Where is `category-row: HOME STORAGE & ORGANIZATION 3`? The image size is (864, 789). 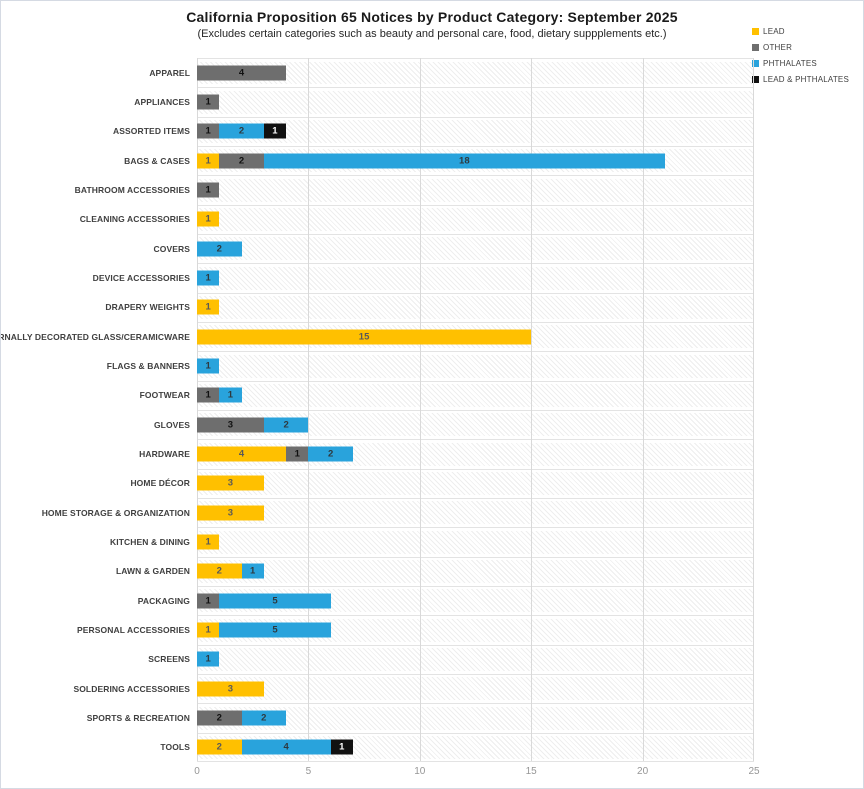 category-row: HOME STORAGE & ORGANIZATION 3 is located at coordinates (398, 512).